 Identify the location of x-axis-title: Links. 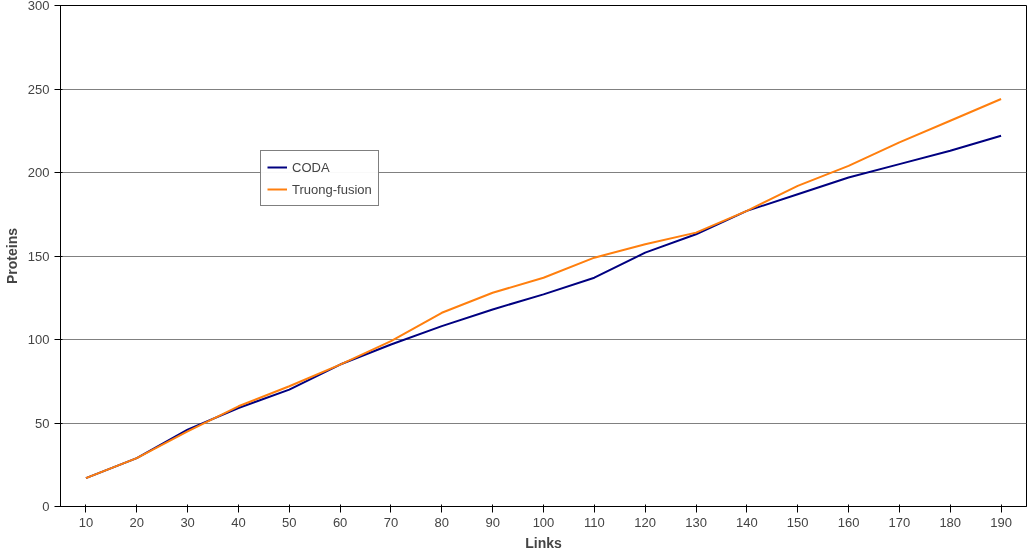
(543, 542).